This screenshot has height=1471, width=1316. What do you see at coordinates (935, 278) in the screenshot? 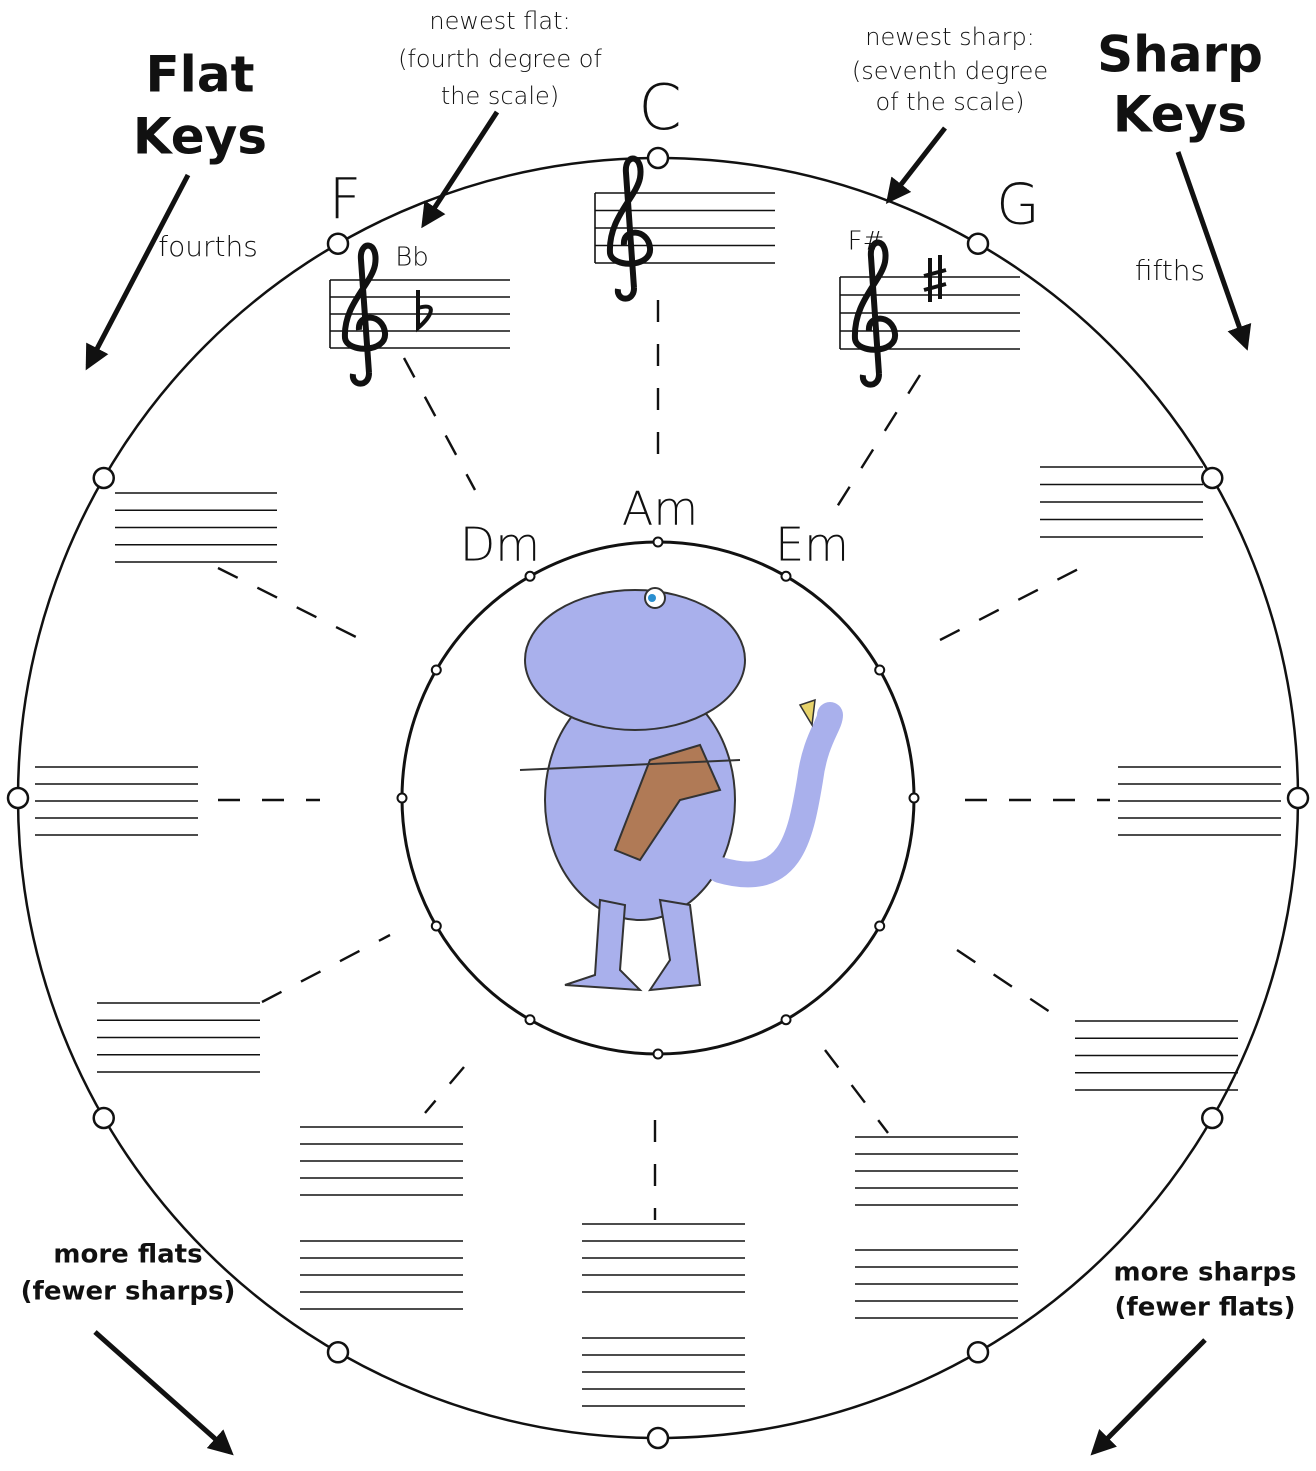
I see `sharp-symbol` at bounding box center [935, 278].